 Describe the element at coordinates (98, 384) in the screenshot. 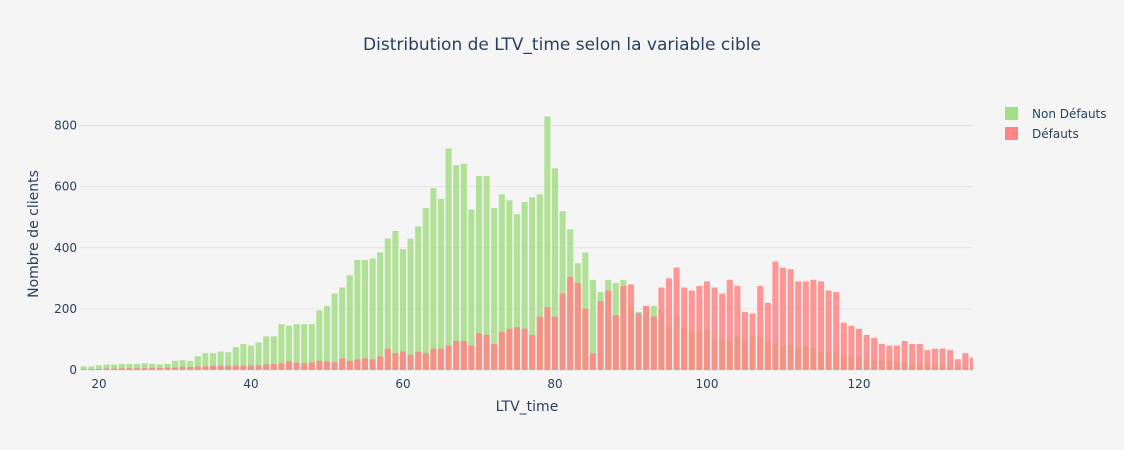

I see `x-tick-label: 20` at that location.